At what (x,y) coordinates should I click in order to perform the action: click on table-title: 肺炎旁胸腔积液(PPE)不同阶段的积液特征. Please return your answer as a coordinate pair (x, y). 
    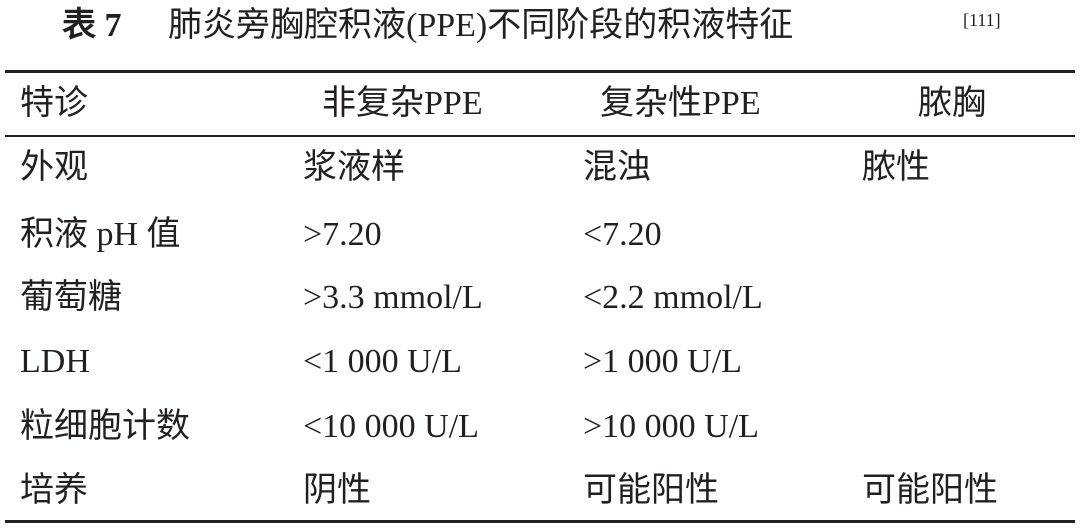
    Looking at the image, I should click on (481, 25).